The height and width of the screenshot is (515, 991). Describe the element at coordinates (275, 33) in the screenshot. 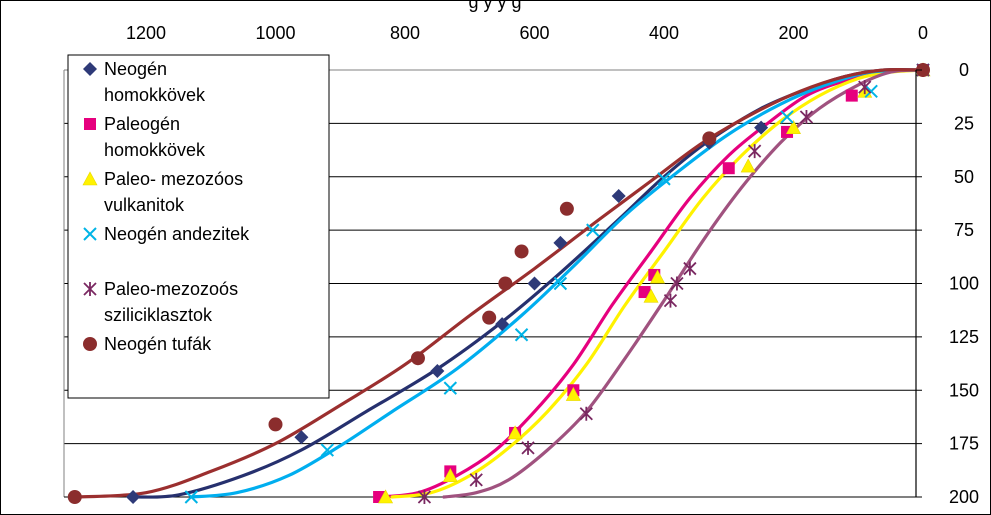

I see `x-tick-label: 1000` at that location.